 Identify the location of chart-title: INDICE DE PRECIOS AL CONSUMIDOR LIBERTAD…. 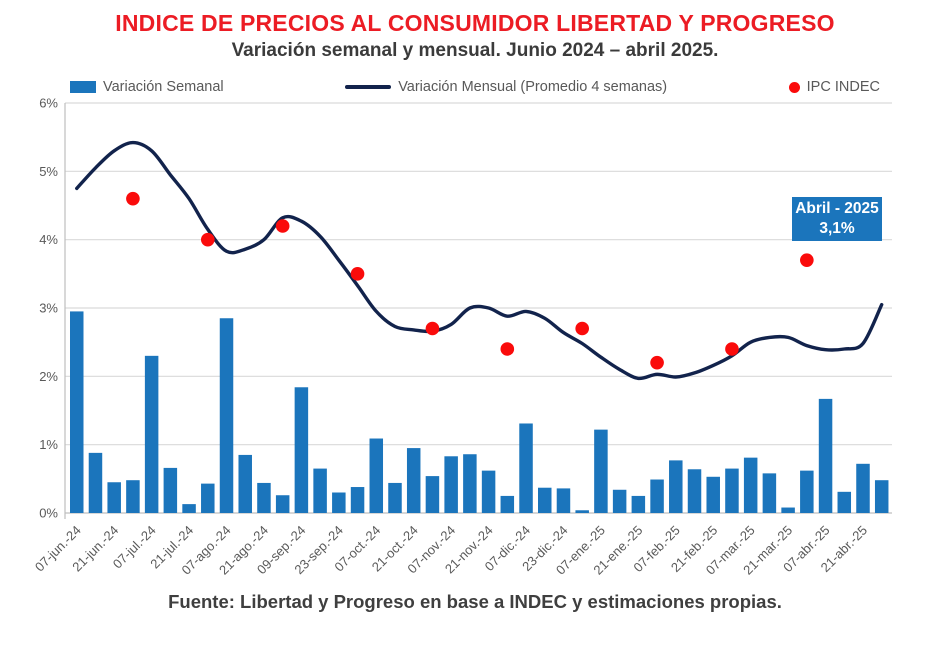
(475, 23).